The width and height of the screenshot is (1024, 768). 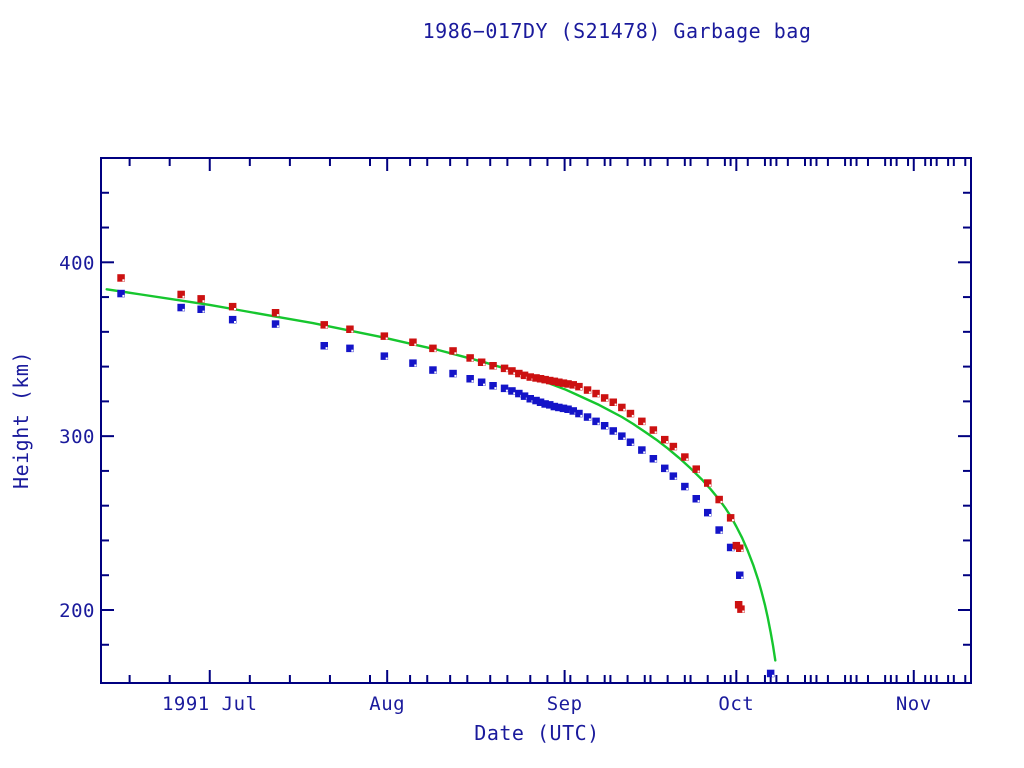 What do you see at coordinates (736, 704) in the screenshot?
I see `x-tick-label: Oct` at bounding box center [736, 704].